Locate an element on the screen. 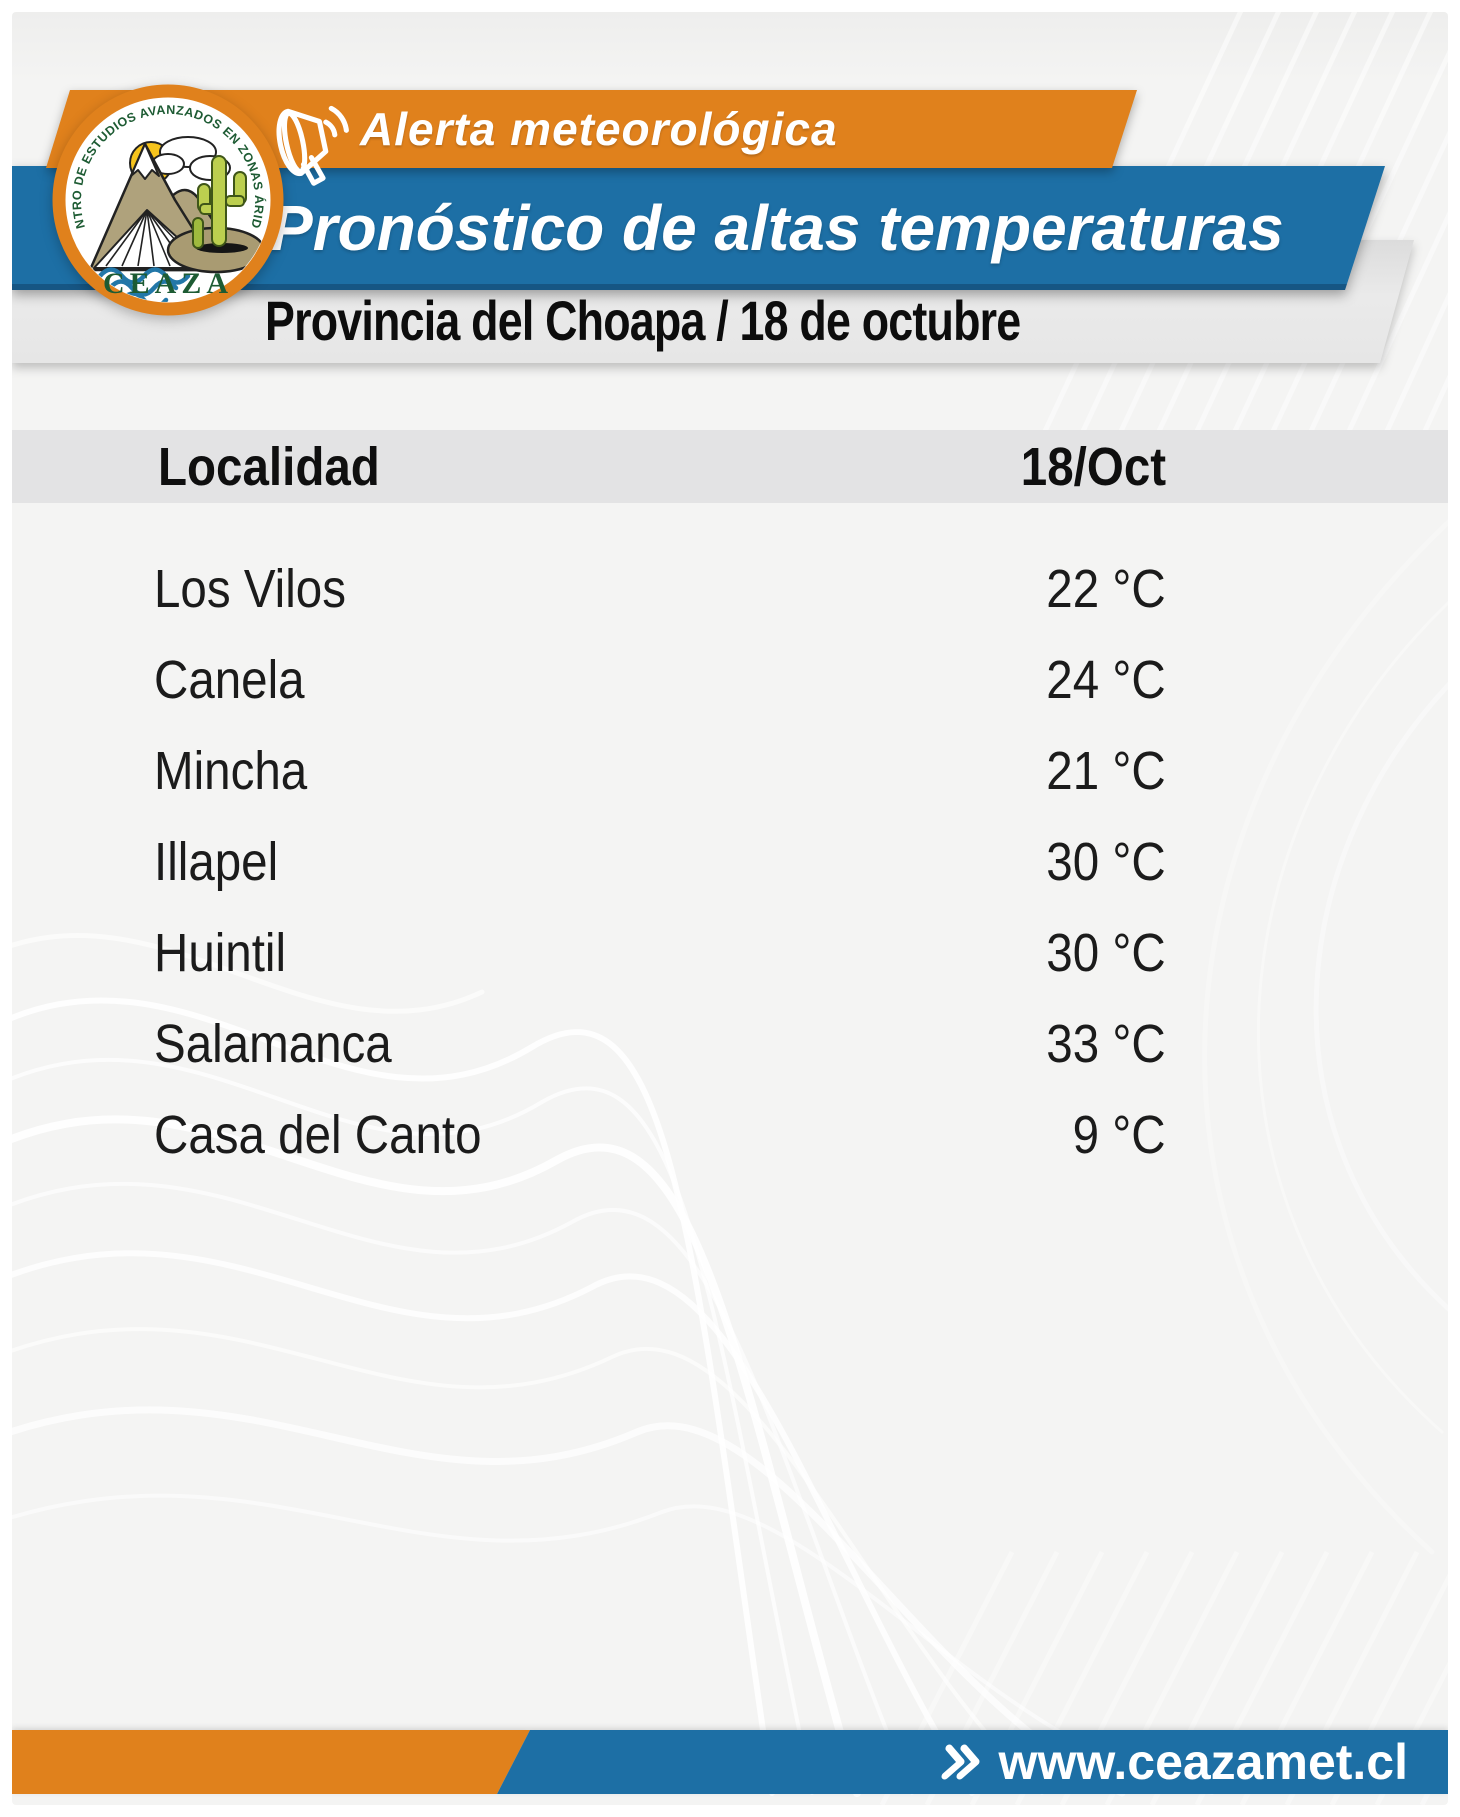  temp-cell: 24 °C is located at coordinates (1106, 679).